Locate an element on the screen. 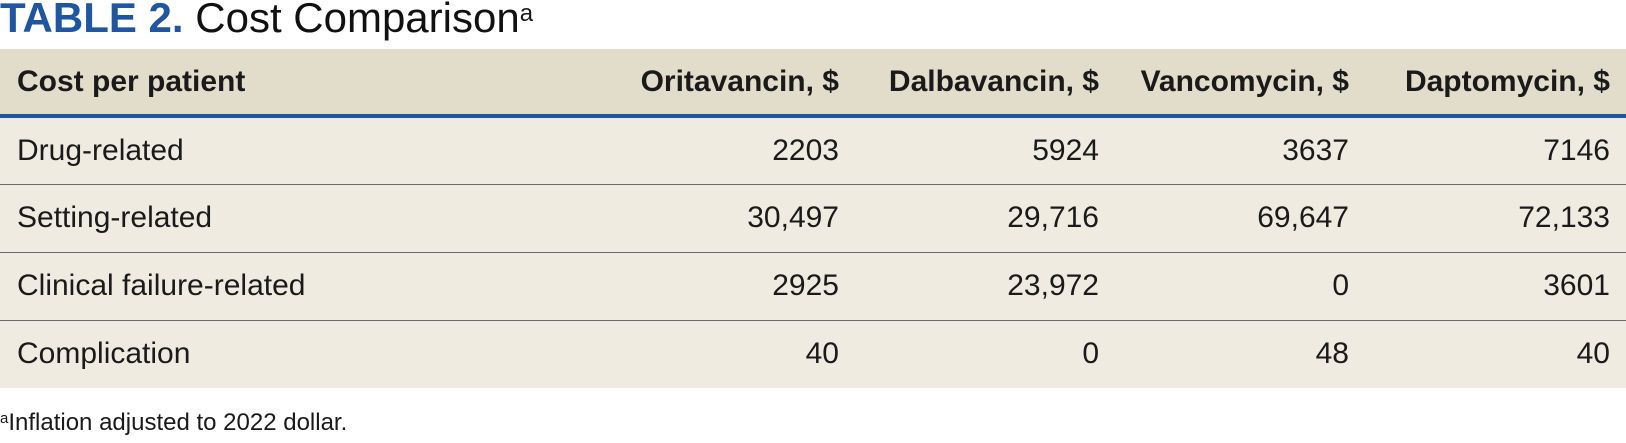  table-footnote: aInflation adjusted to 2022 dollar. is located at coordinates (173, 423).